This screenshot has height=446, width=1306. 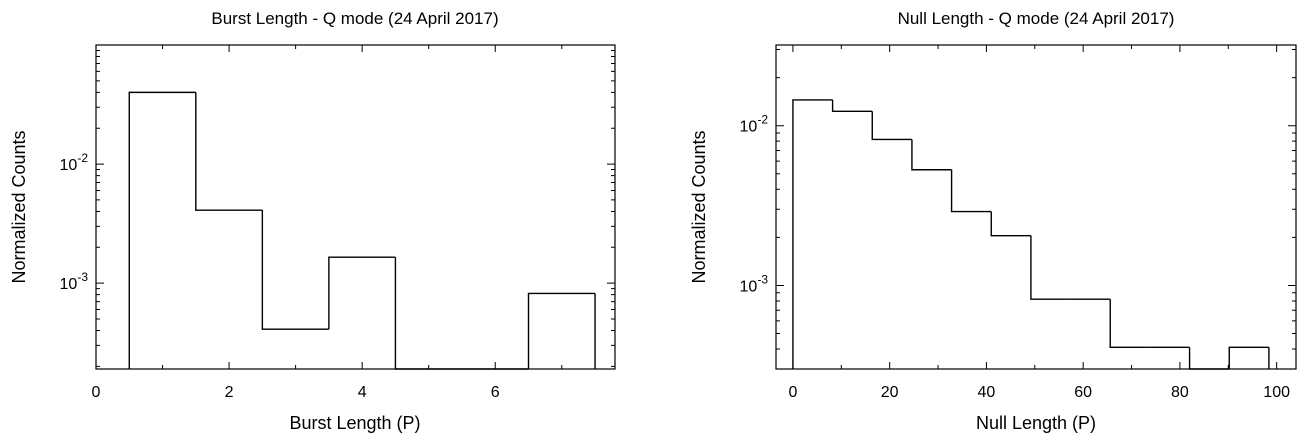 What do you see at coordinates (354, 18) in the screenshot?
I see `chart-title: Burst Length - Q mode (24 April 2017)` at bounding box center [354, 18].